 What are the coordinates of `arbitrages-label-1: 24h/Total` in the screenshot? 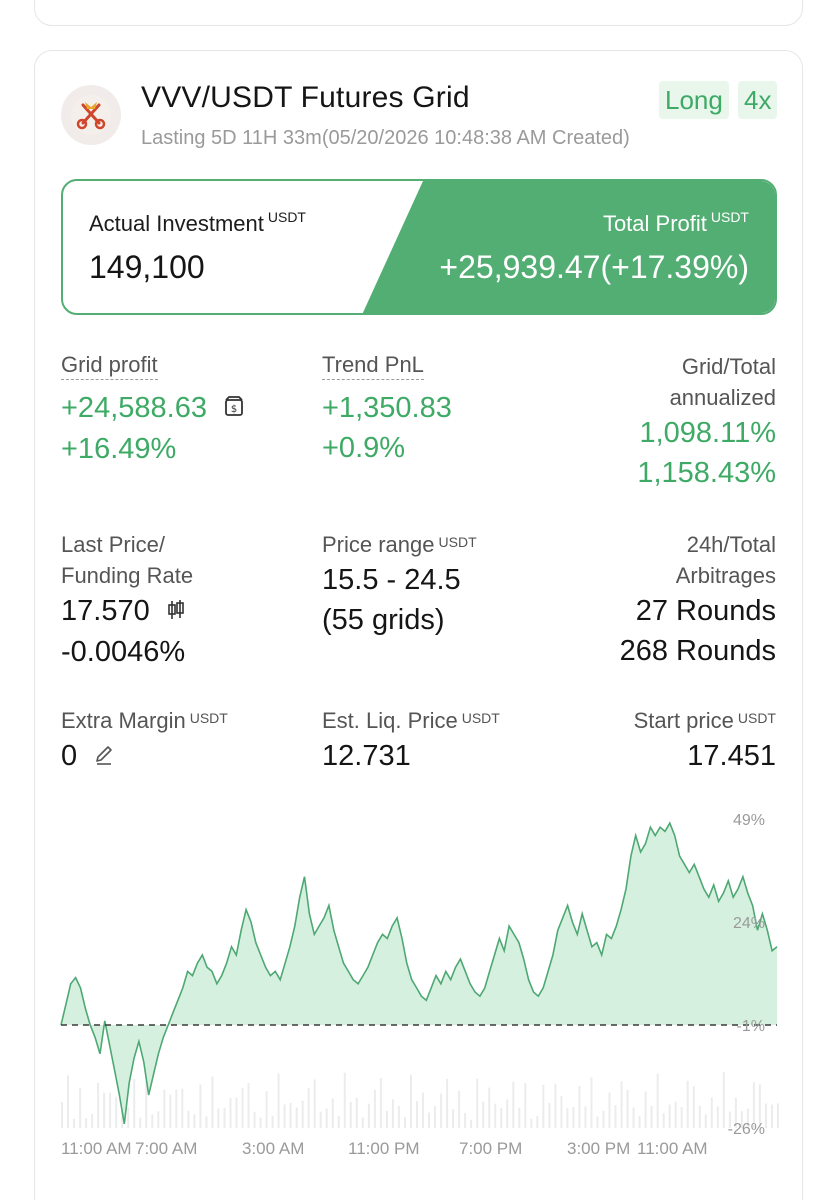 It's located at (731, 544).